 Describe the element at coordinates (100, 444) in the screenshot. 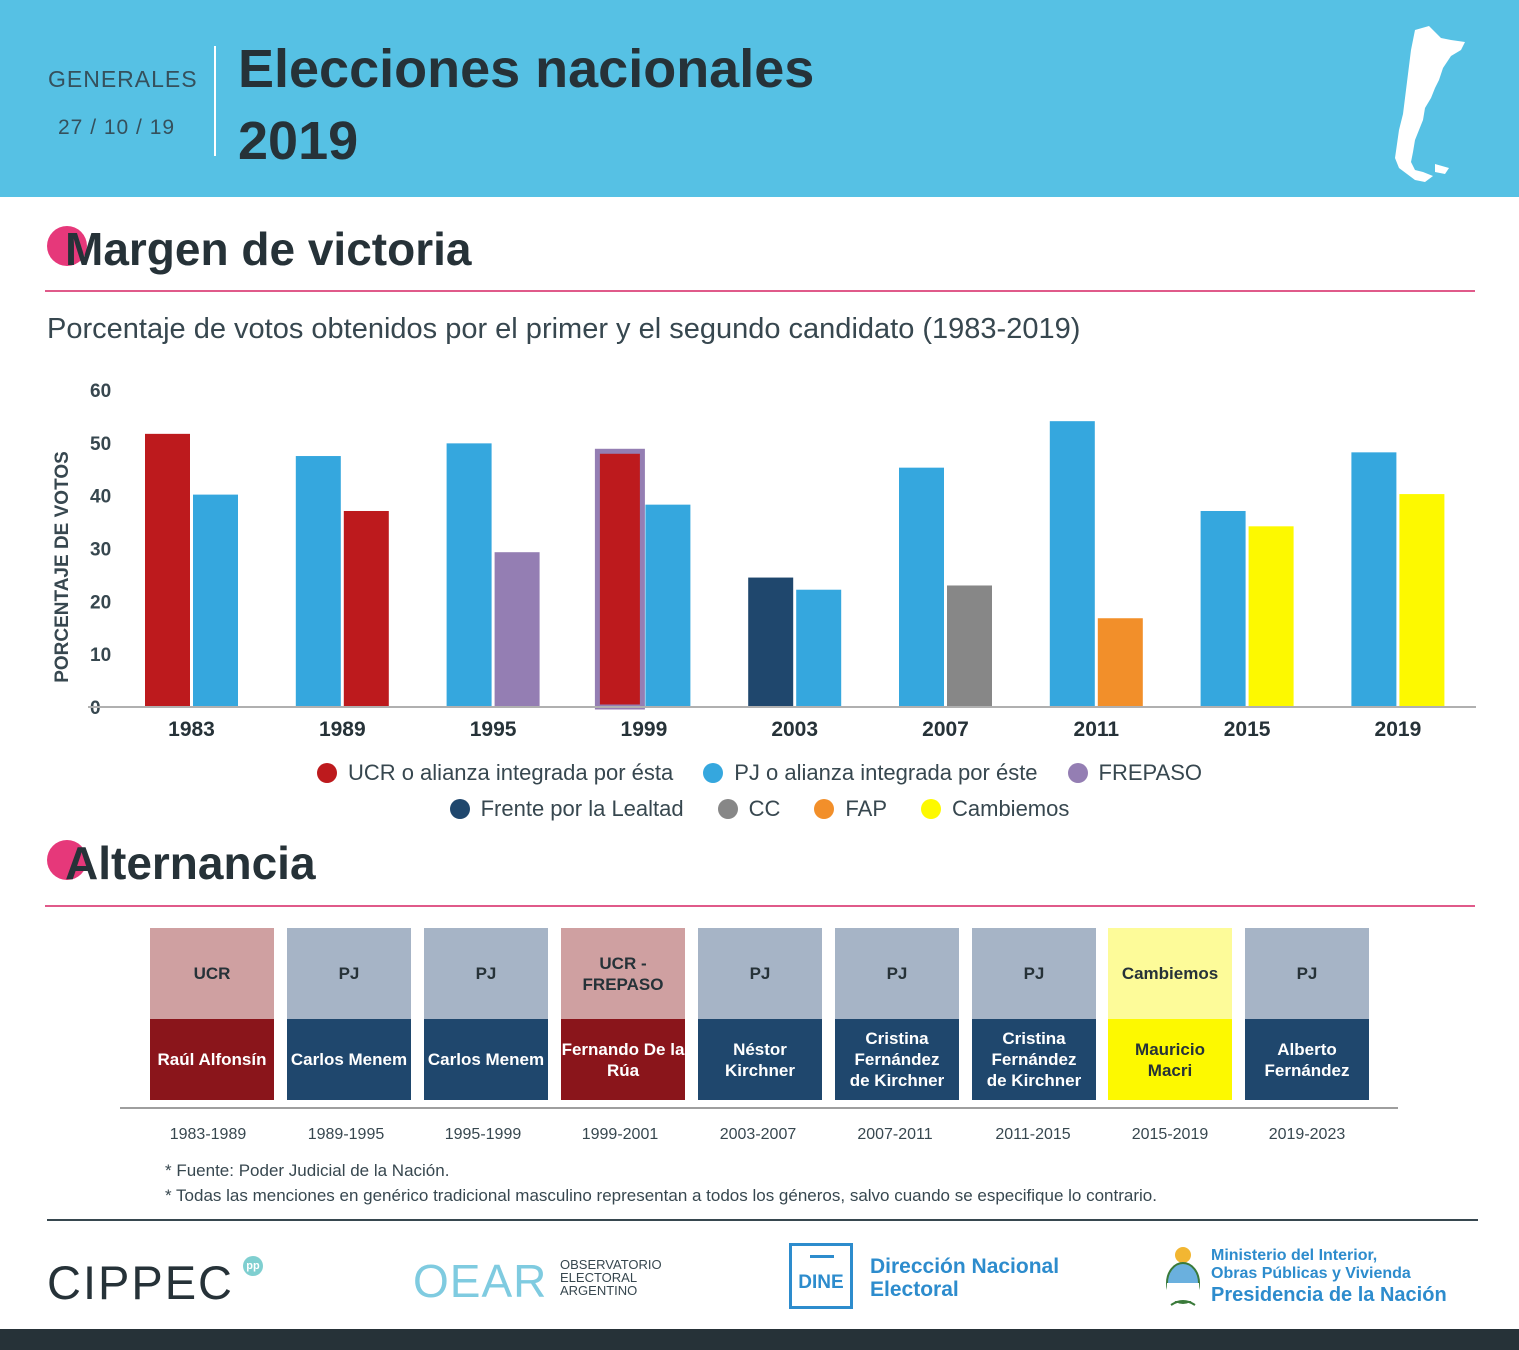

I see `y-tick-label: 50` at that location.